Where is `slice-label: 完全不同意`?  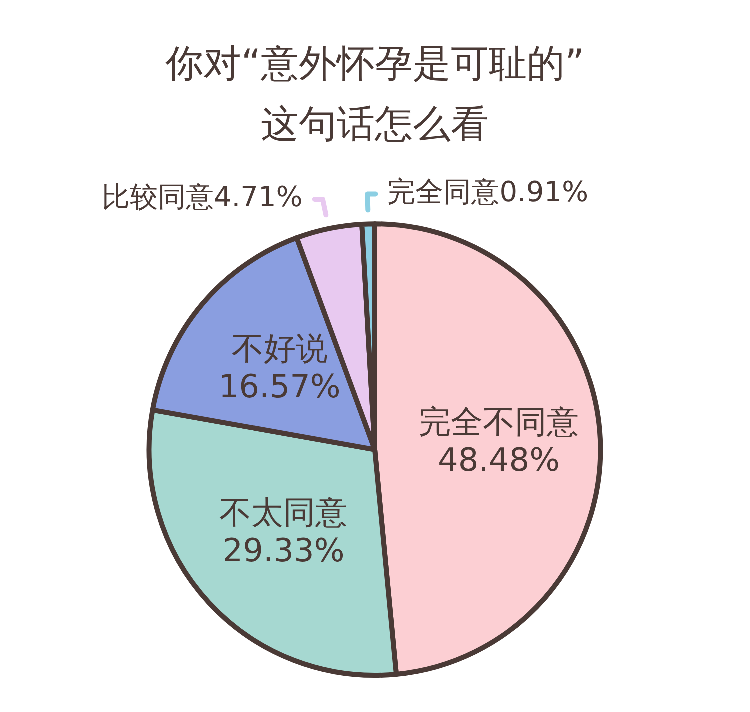 slice-label: 完全不同意 is located at coordinates (498, 422).